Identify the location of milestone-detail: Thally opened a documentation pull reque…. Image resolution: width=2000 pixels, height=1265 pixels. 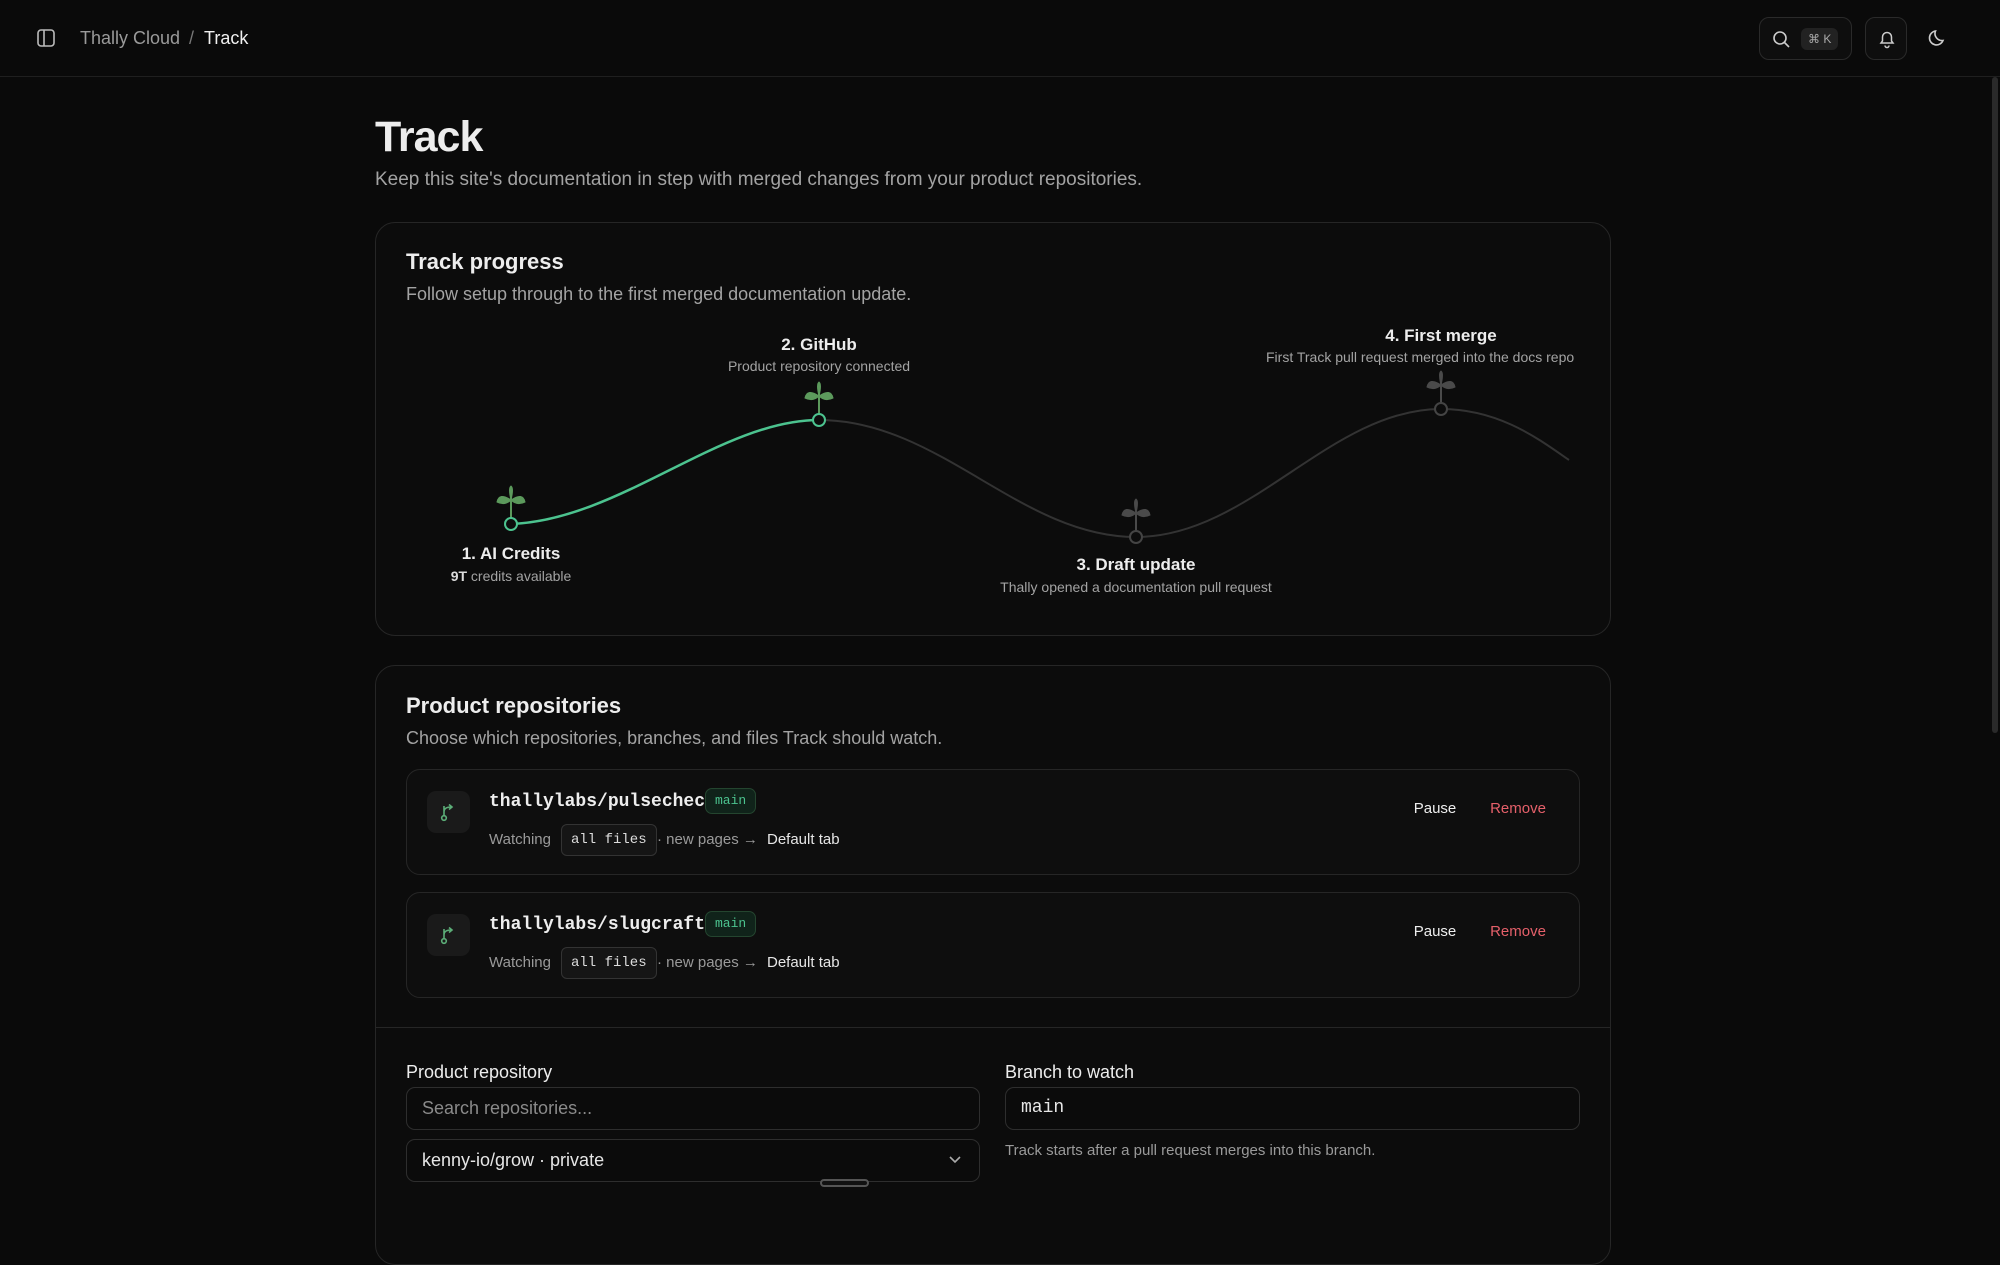
(1136, 587).